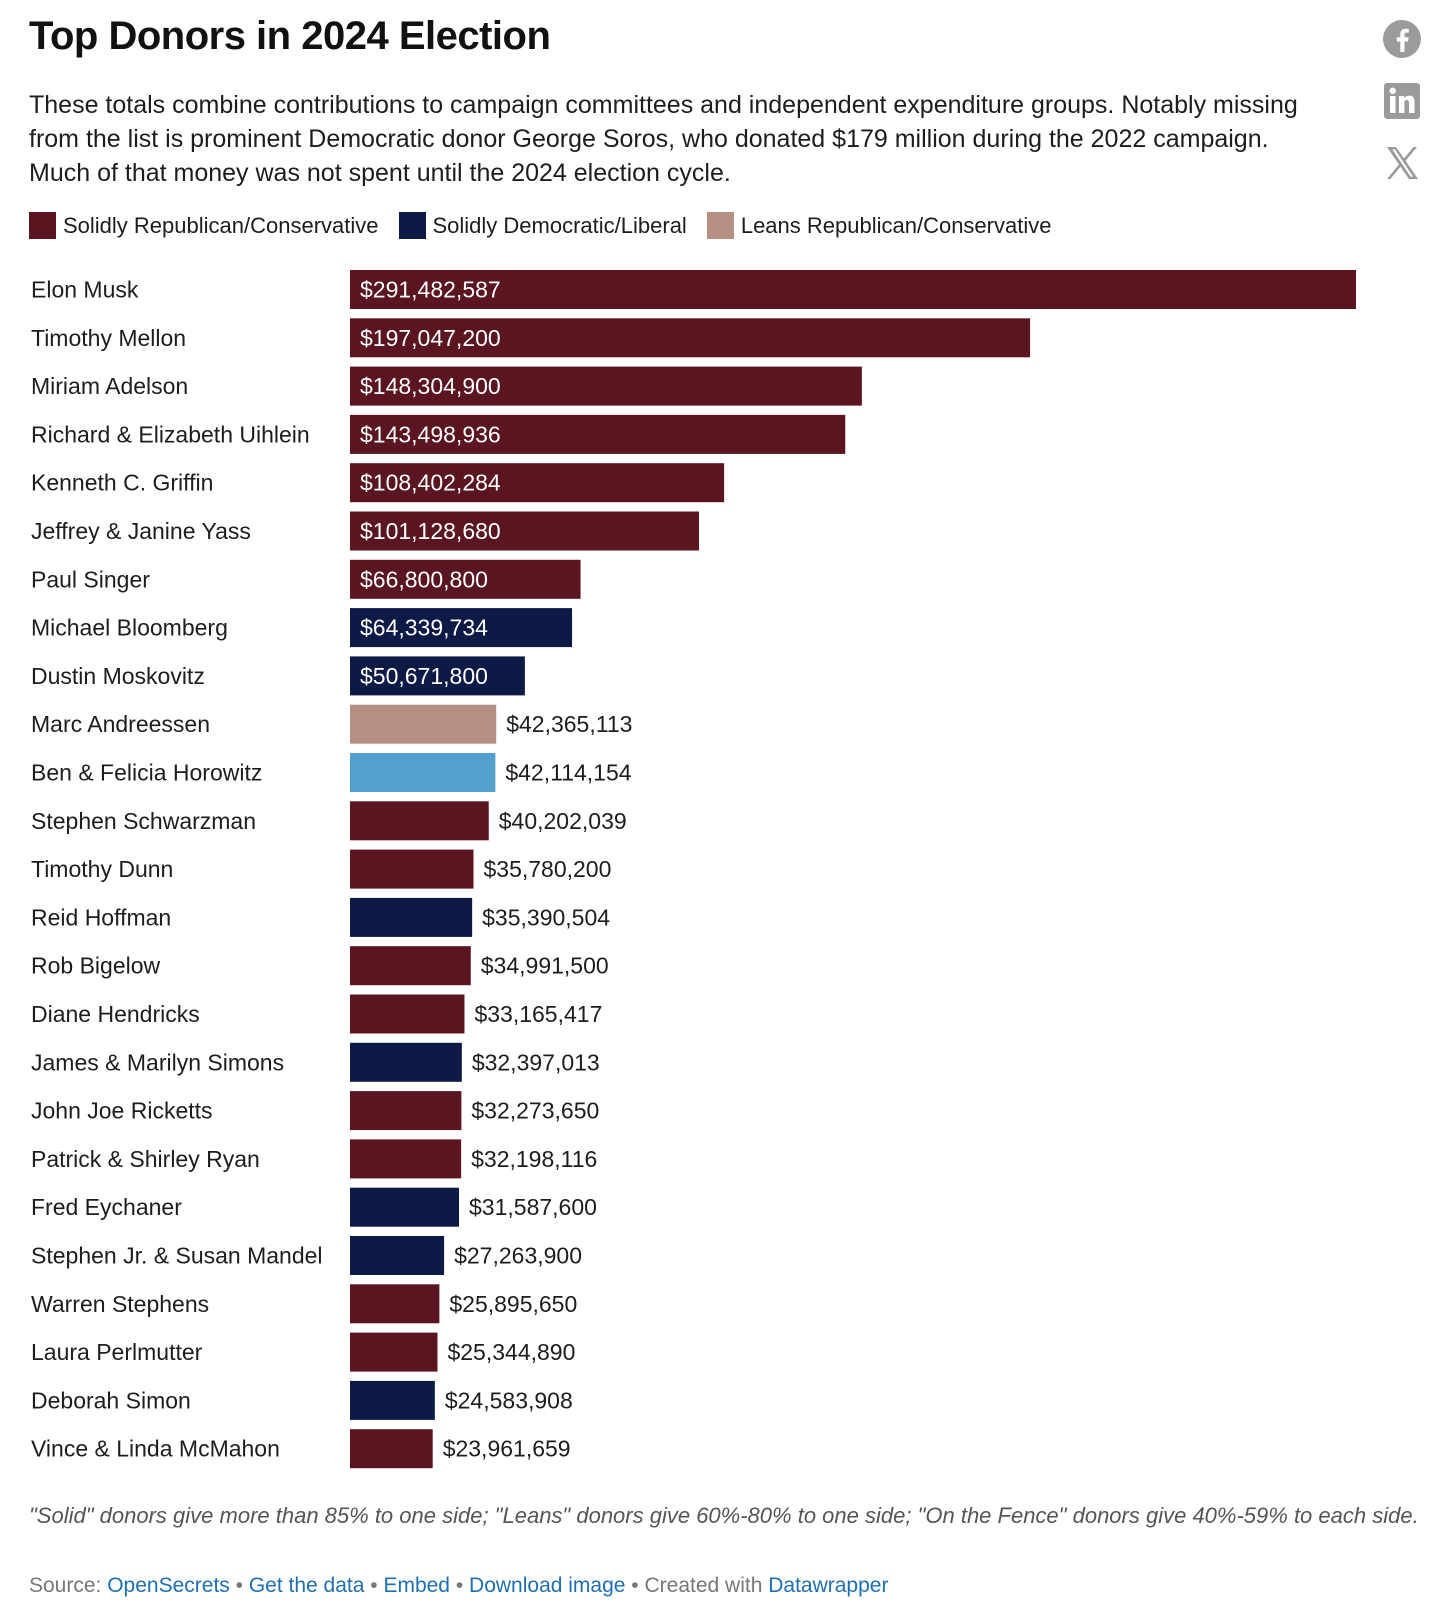 This screenshot has height=1606, width=1450. I want to click on value-label: $34,991,500, so click(545, 966).